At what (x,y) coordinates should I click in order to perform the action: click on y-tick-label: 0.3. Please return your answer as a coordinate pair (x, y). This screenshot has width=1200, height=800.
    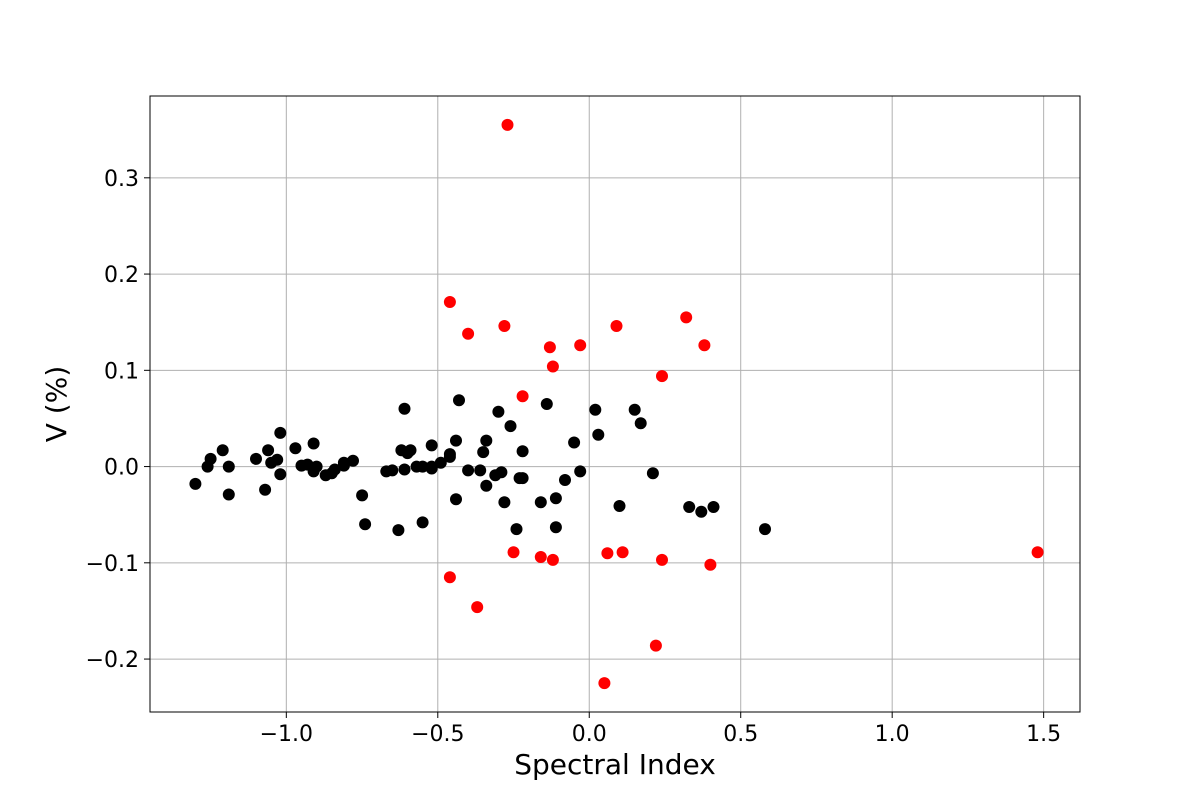
    Looking at the image, I should click on (121, 179).